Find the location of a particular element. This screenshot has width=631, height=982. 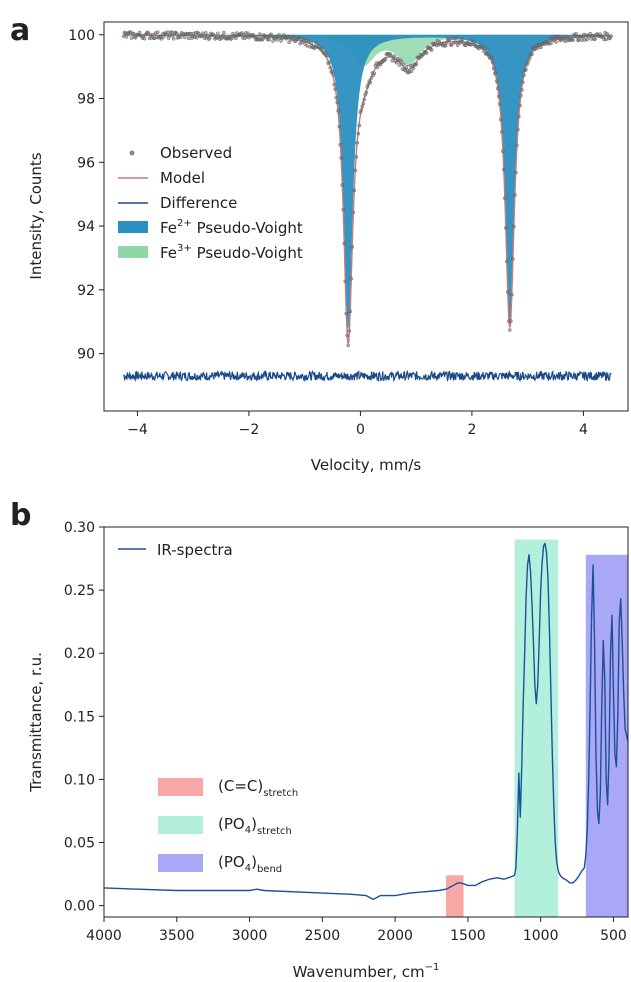

band-legend-entry: (C=C)stretch is located at coordinates (228, 788).